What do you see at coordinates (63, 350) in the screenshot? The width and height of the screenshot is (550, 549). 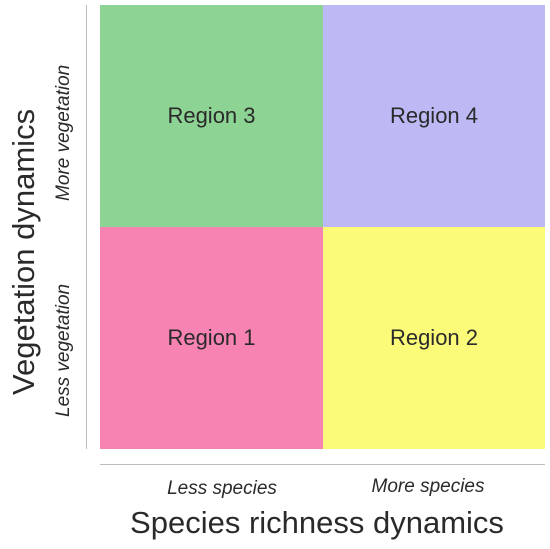 I see `y-axis-low-label: Less vegetation` at bounding box center [63, 350].